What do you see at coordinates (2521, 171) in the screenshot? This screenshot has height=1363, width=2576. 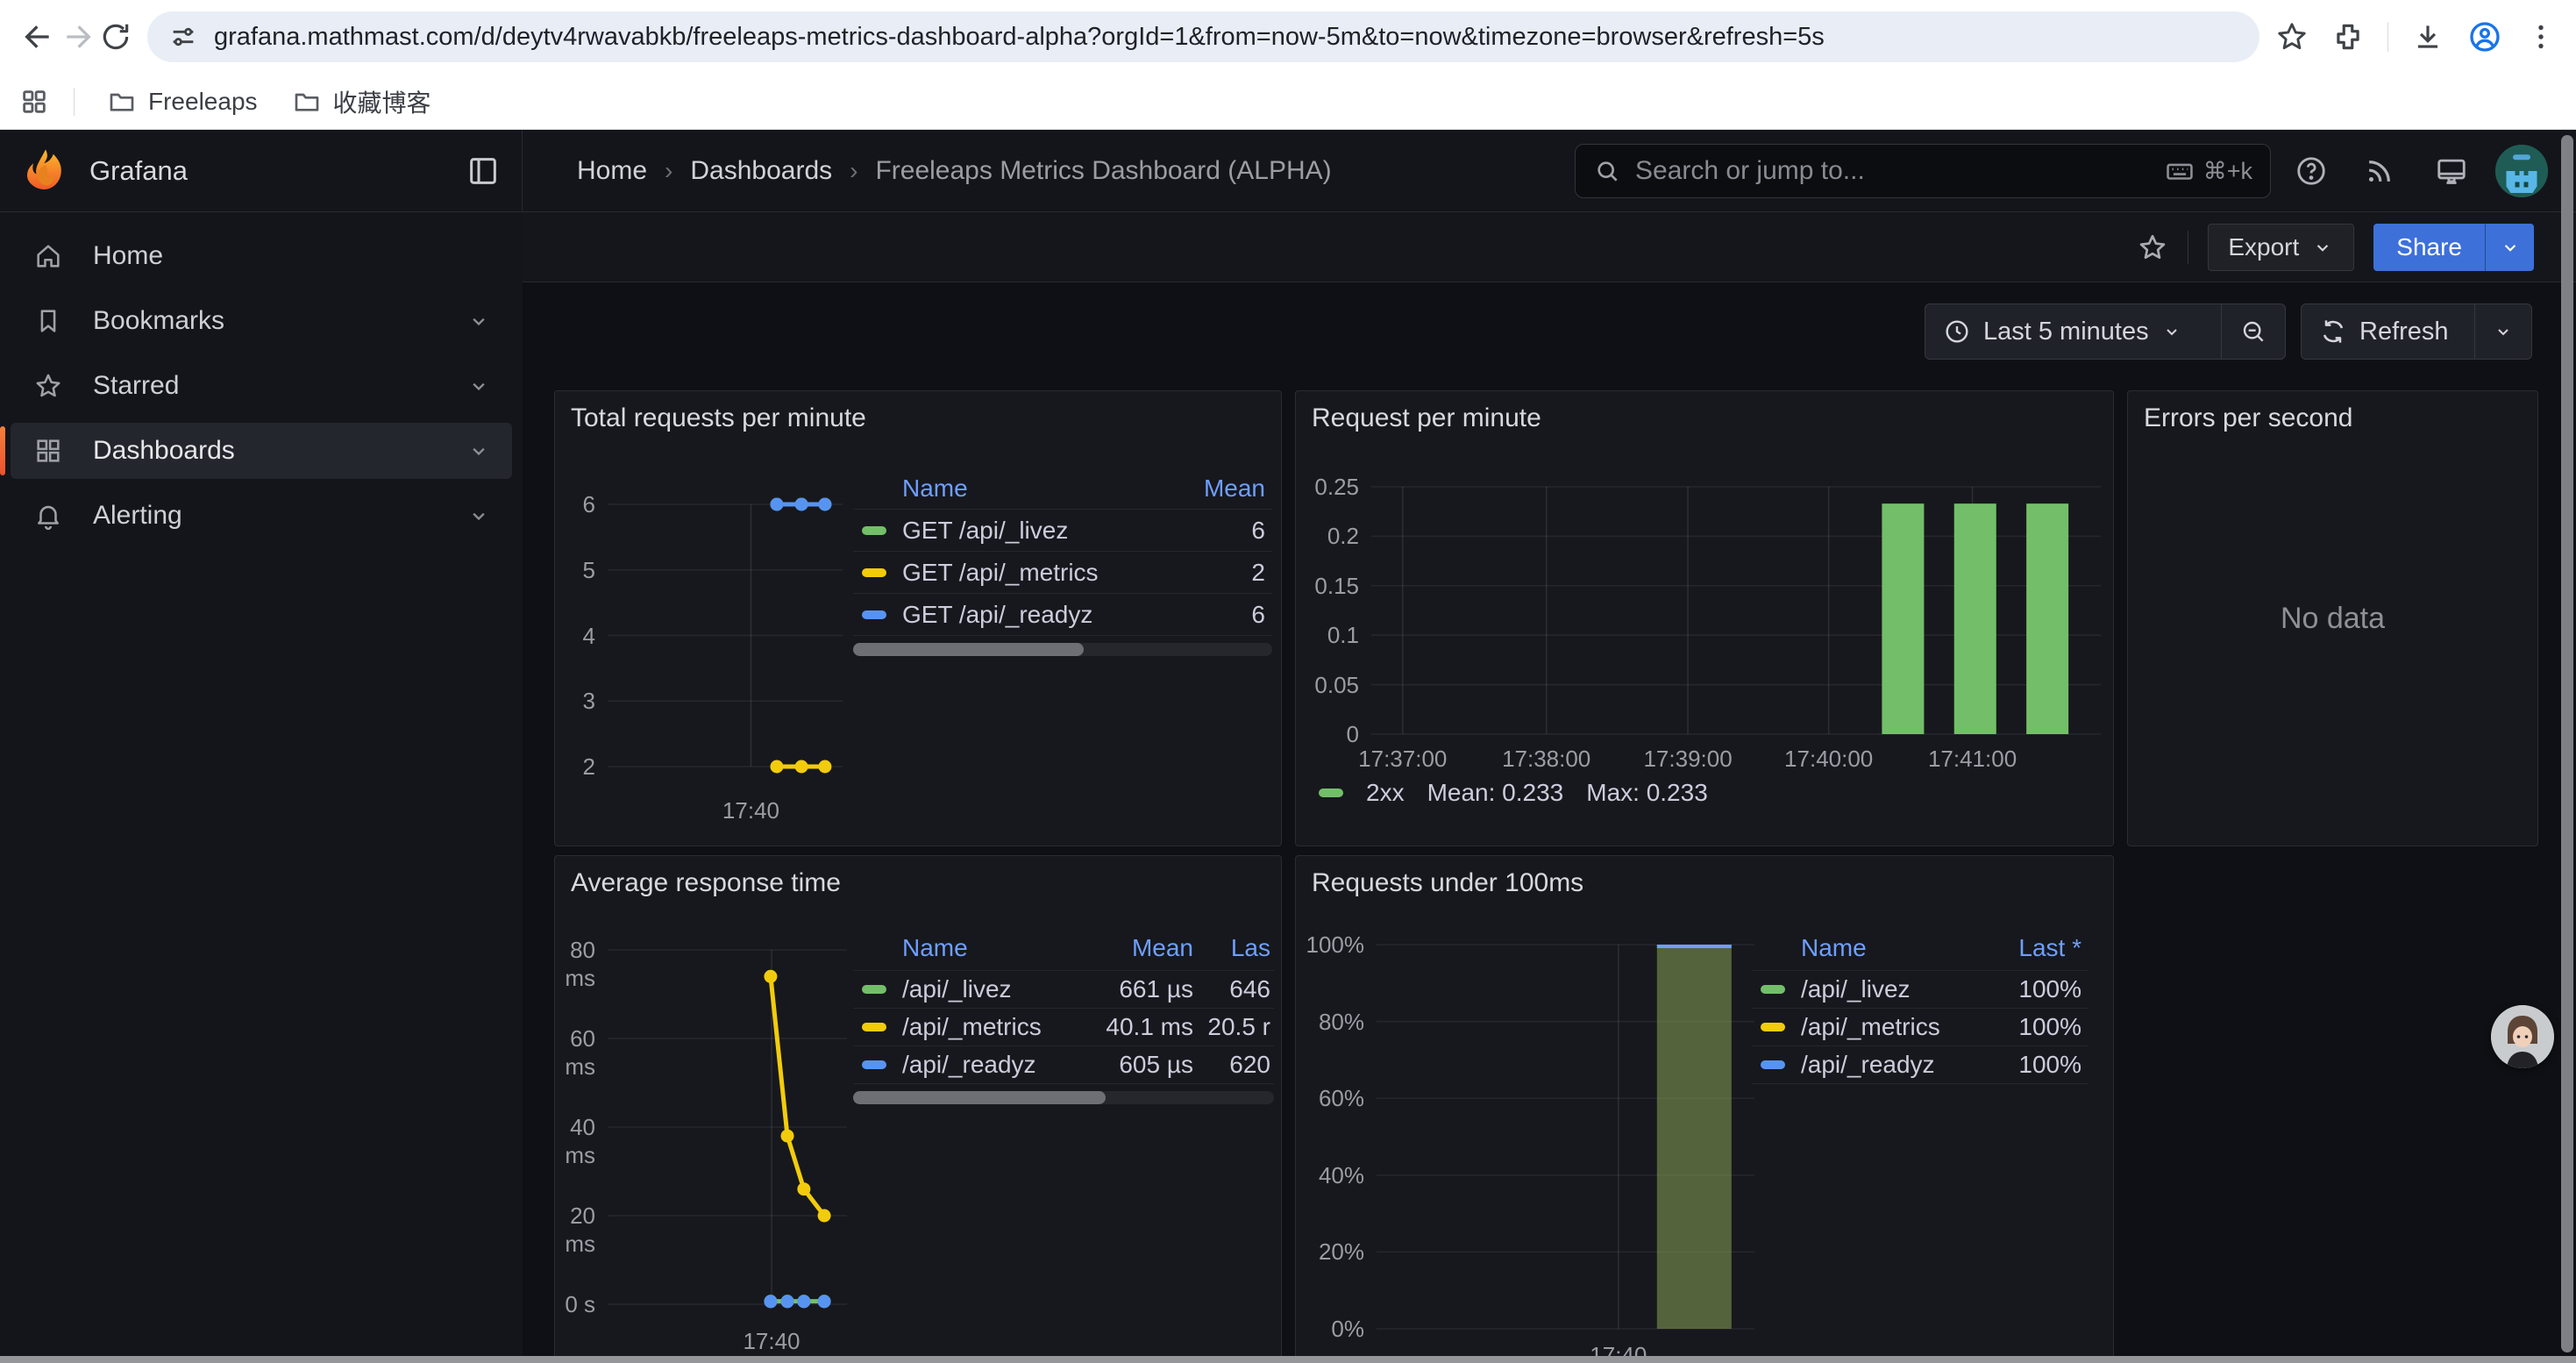 I see `user-avatar` at bounding box center [2521, 171].